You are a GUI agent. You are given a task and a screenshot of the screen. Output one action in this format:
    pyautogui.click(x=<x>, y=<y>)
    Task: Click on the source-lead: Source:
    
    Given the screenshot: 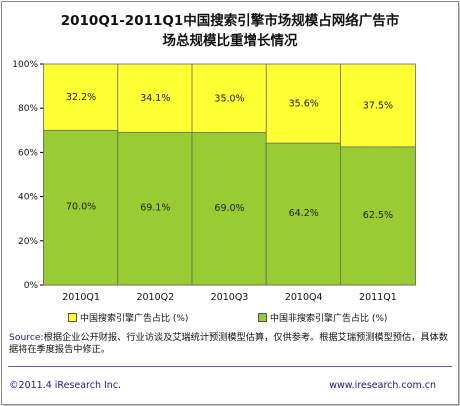 What is the action you would take?
    pyautogui.click(x=26, y=337)
    